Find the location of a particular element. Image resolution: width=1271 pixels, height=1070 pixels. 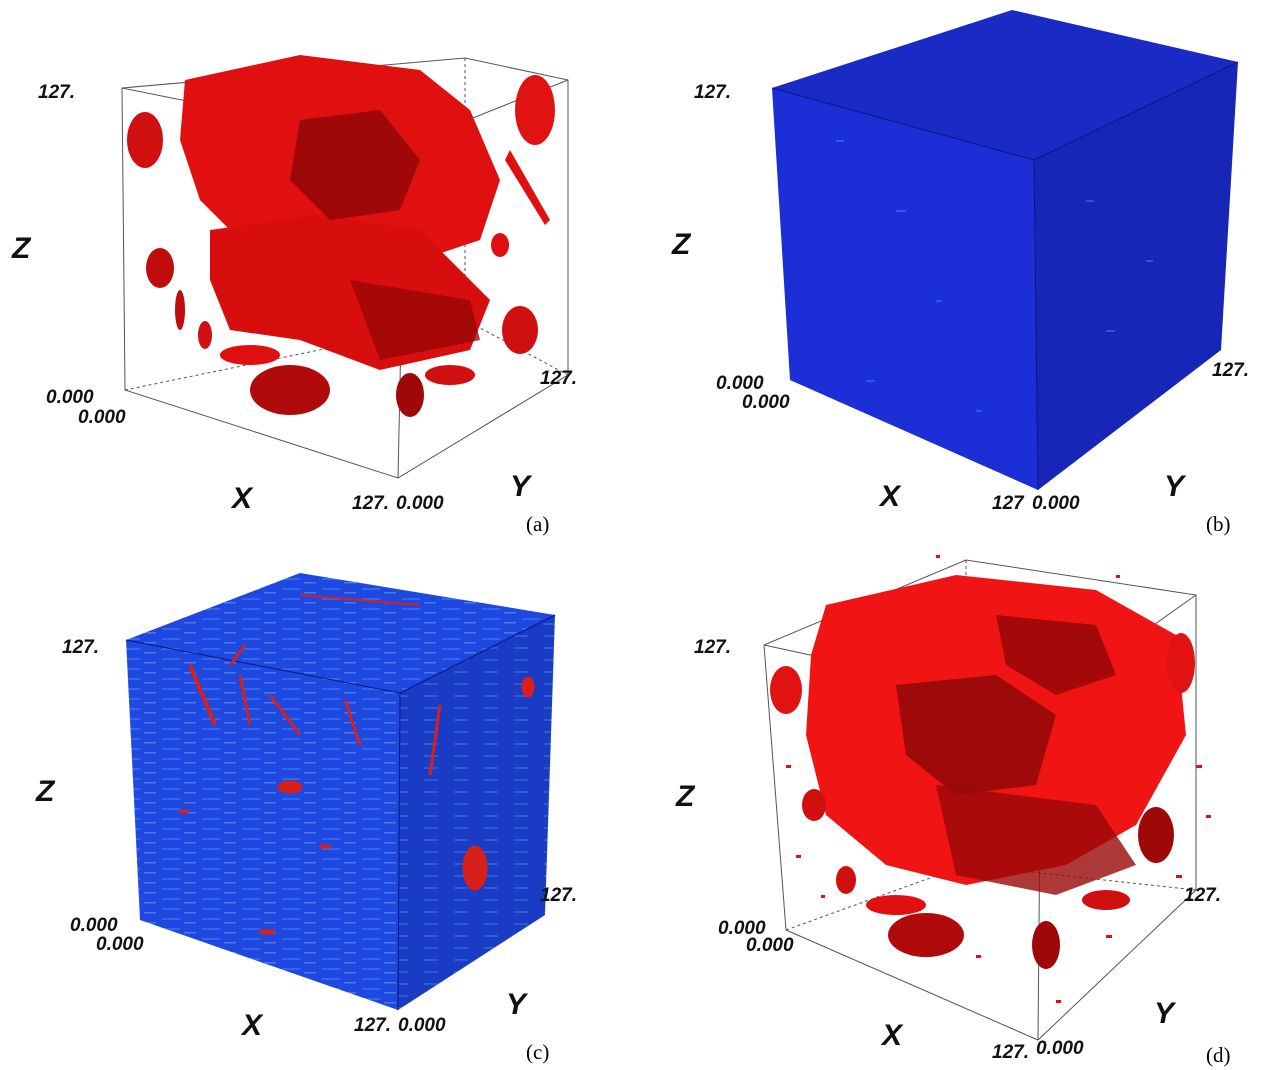

x-max-tick-a: 127. is located at coordinates (370, 503).